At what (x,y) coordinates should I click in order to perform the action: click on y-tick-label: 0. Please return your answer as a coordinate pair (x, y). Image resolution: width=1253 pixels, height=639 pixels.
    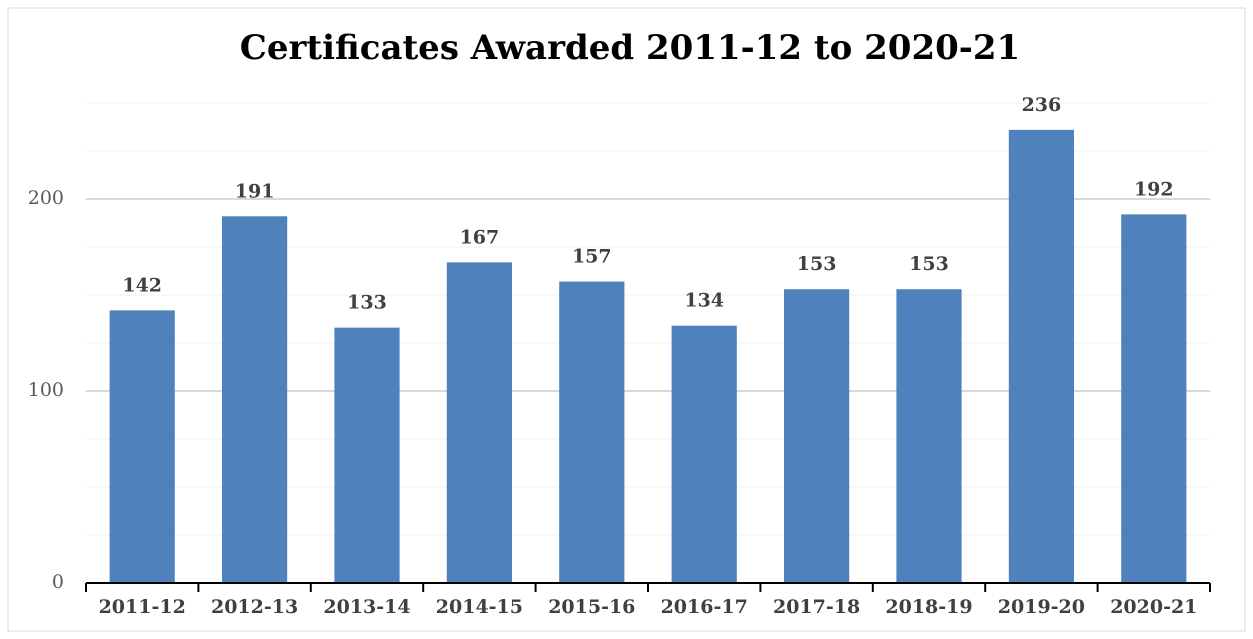
    Looking at the image, I should click on (58, 582).